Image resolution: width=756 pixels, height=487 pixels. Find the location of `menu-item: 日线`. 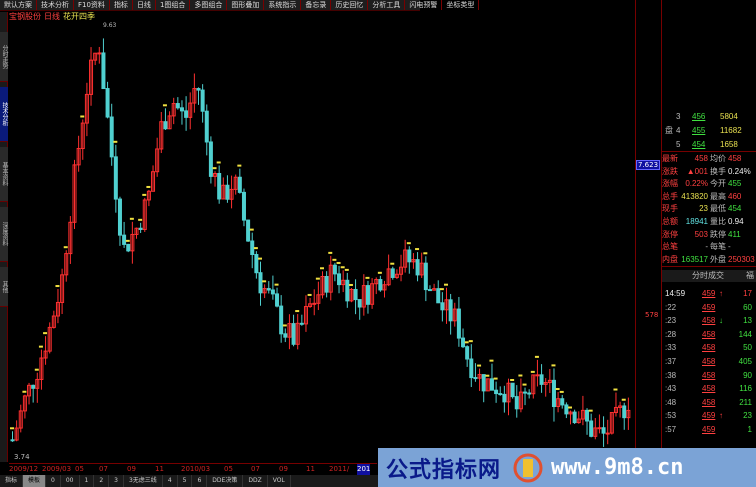

menu-item: 日线 is located at coordinates (144, 5).